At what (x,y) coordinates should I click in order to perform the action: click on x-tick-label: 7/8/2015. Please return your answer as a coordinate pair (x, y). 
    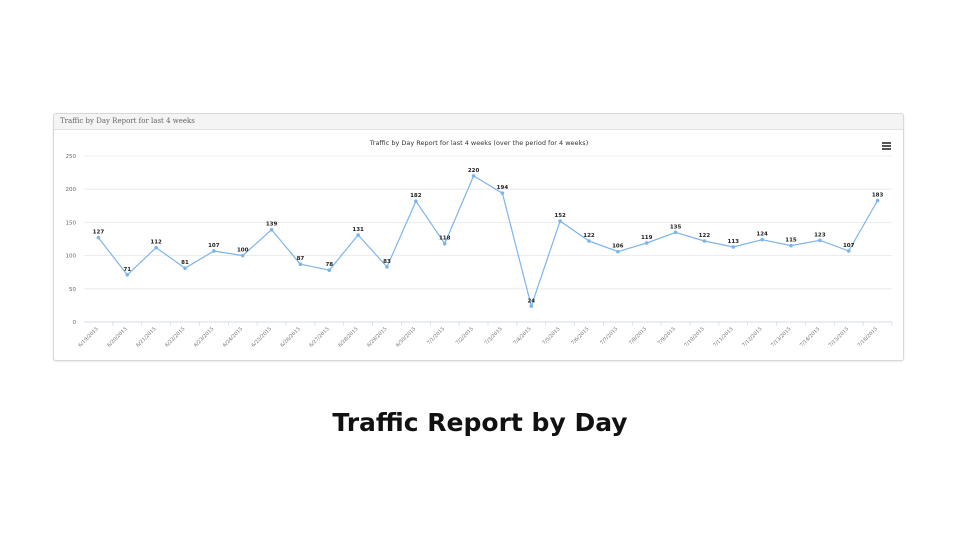
    Looking at the image, I should click on (638, 336).